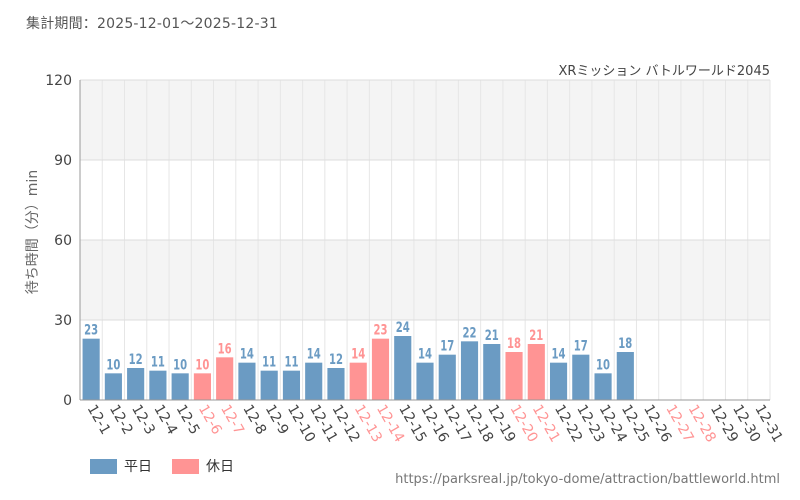 The image size is (800, 500). What do you see at coordinates (152, 24) in the screenshot?
I see `period-label: 集計期間：2025-12-01～2025-12-31` at bounding box center [152, 24].